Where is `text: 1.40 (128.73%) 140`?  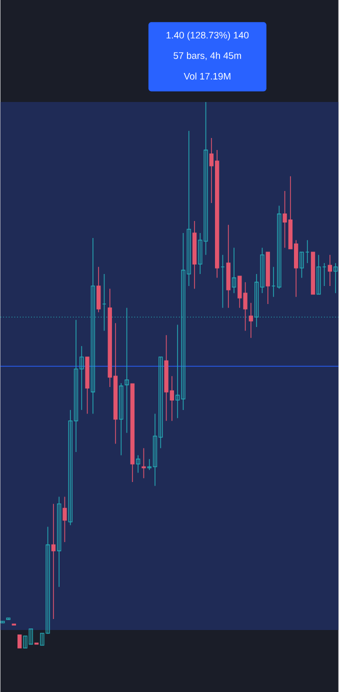 text: 1.40 (128.73%) 140 is located at coordinates (207, 36).